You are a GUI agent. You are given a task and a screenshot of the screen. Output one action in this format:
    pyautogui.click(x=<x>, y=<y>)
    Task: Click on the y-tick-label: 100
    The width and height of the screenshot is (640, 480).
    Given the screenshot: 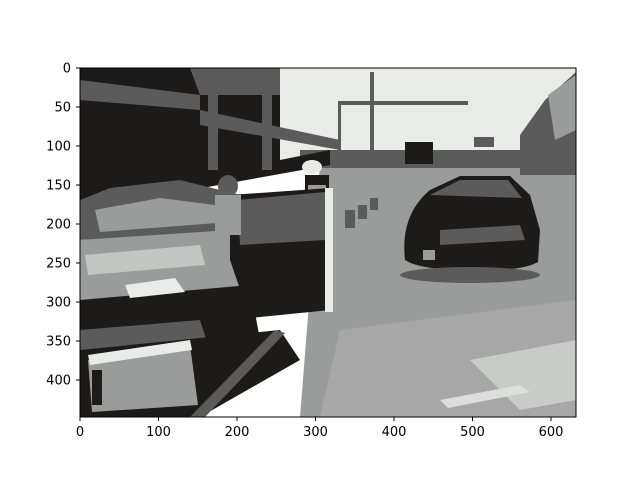 What is the action you would take?
    pyautogui.click(x=58, y=147)
    